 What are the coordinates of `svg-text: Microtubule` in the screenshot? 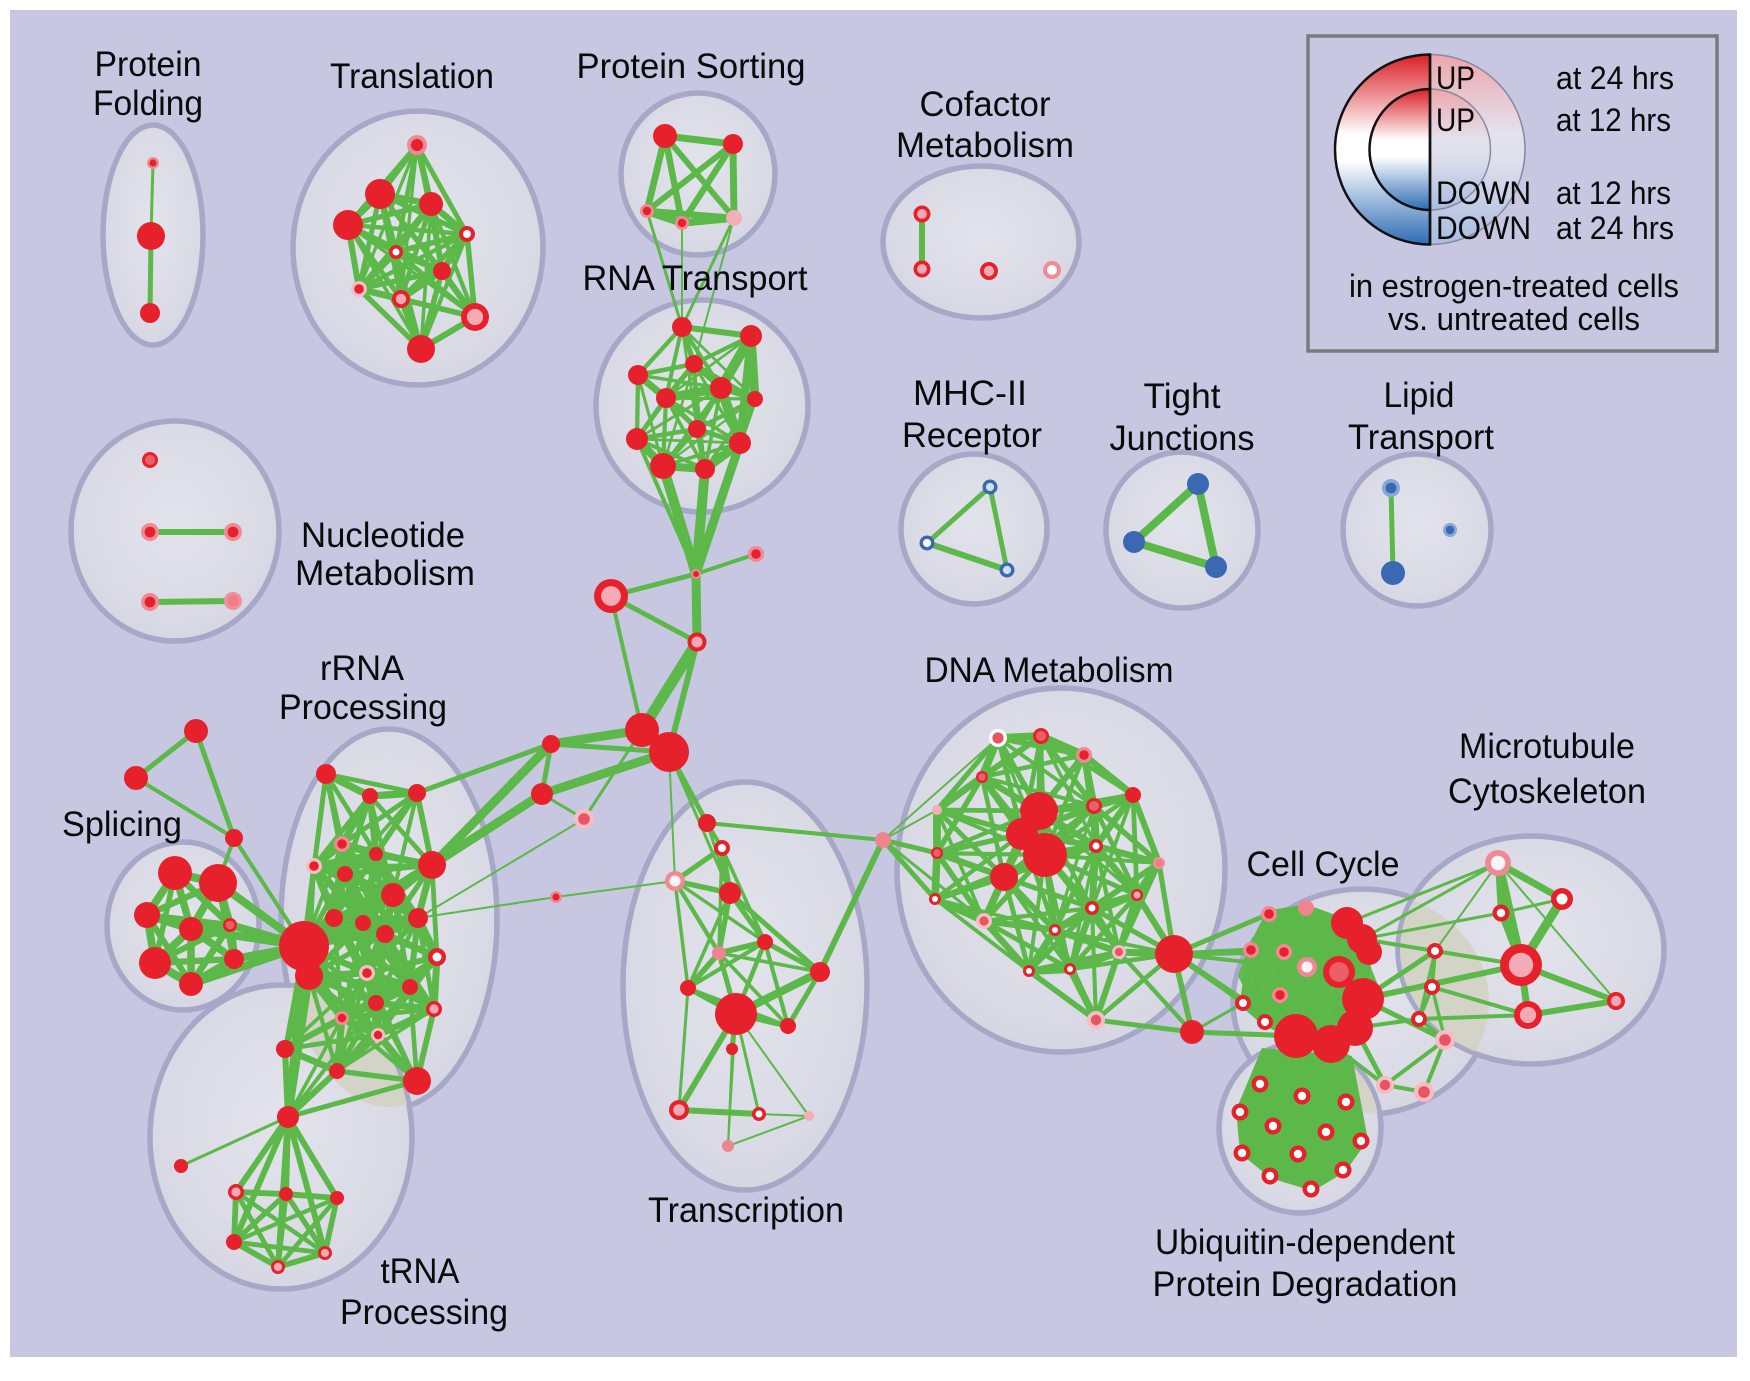 It's located at (1547, 746).